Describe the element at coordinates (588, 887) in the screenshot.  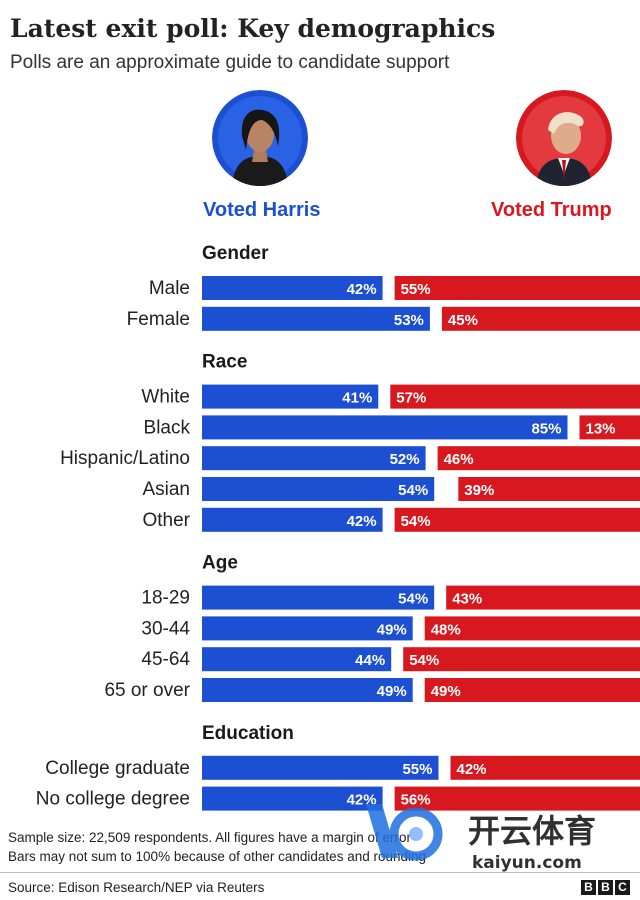
I see `bbc-logo-letter-1: B` at that location.